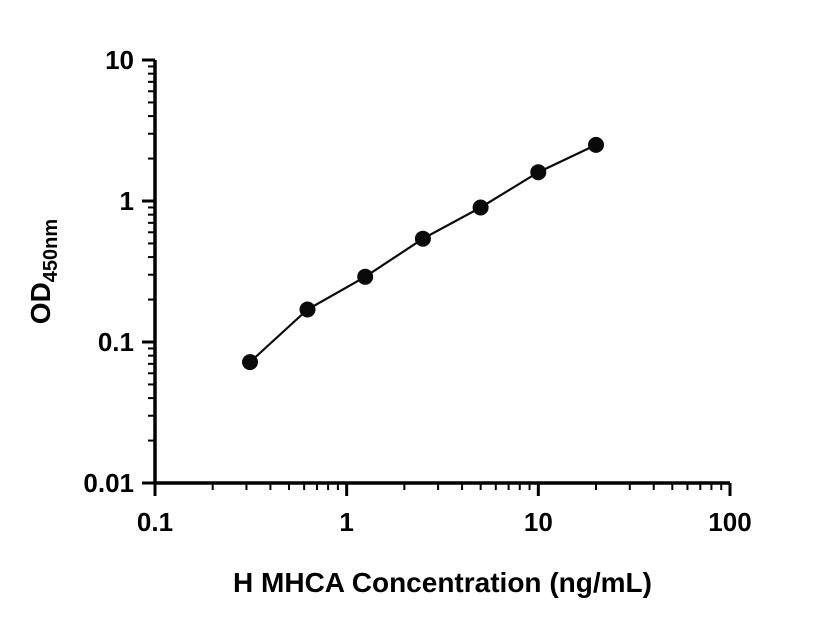 The image size is (816, 640). I want to click on y-axis-title-main: OD, so click(40, 303).